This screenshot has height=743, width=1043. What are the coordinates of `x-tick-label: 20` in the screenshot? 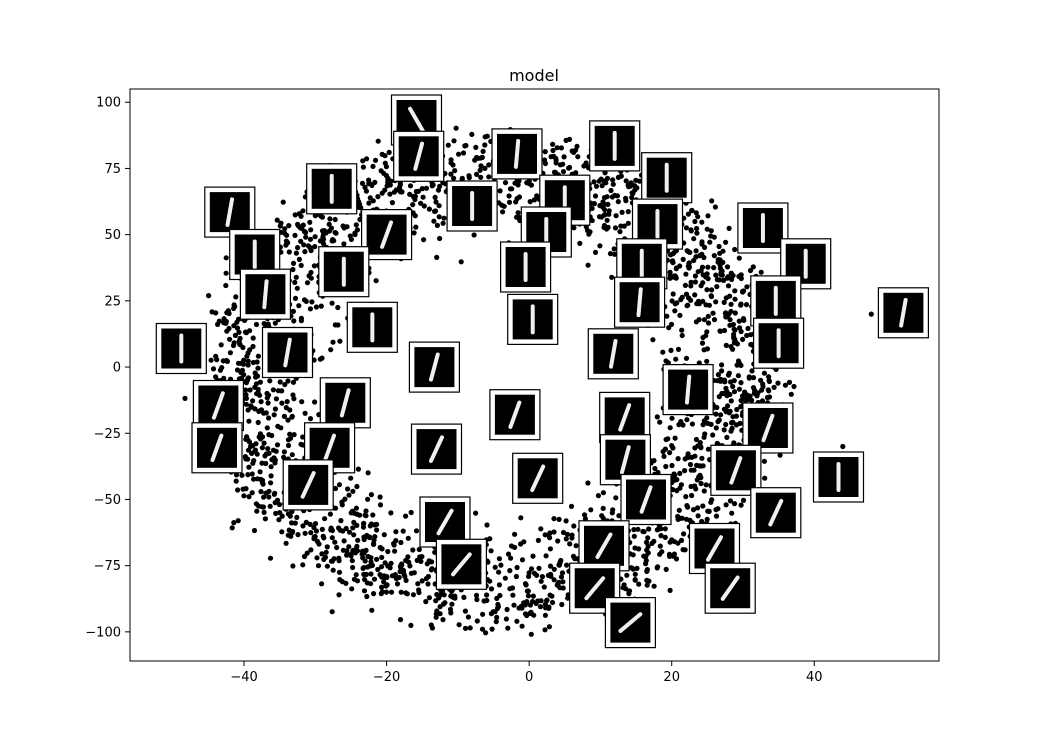 It's located at (671, 677).